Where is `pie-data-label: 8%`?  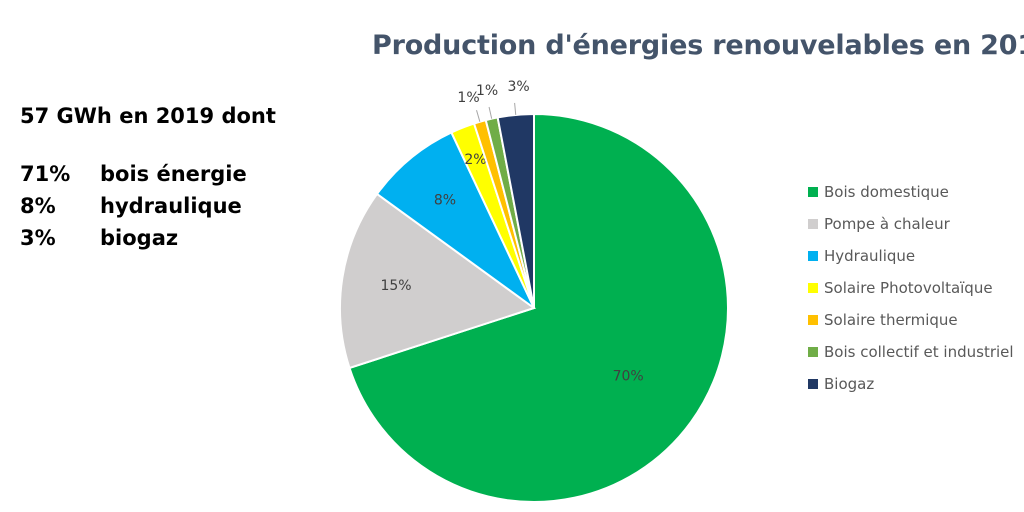
pie-data-label: 8% is located at coordinates (445, 200).